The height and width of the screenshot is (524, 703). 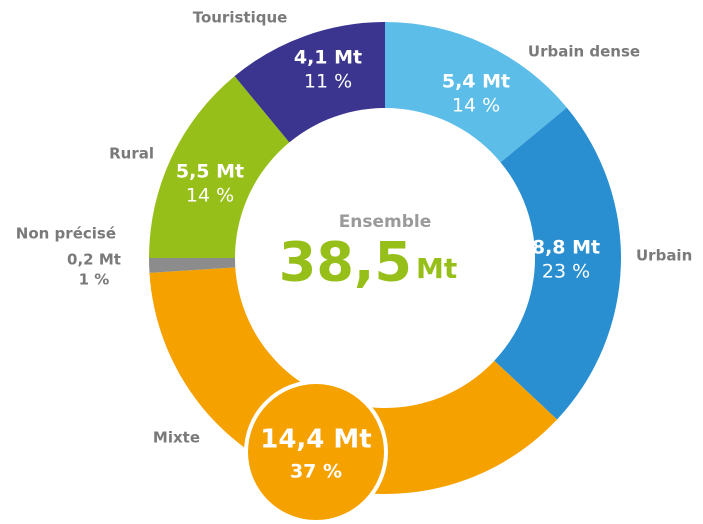 I want to click on value-label: 4,1 Mt, so click(x=328, y=58).